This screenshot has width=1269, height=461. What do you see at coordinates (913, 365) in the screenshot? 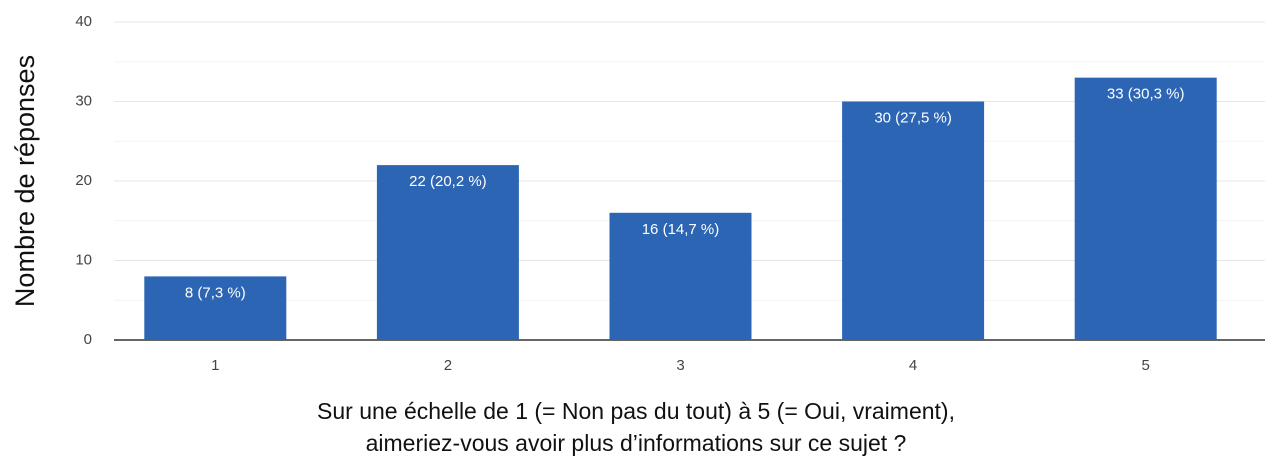
I see `x-tick-label: 4` at bounding box center [913, 365].